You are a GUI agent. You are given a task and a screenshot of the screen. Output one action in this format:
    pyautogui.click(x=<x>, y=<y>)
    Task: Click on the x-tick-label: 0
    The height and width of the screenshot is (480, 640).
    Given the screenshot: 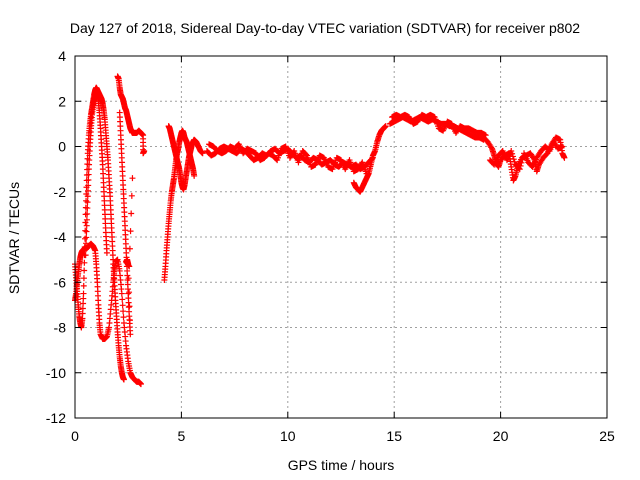 What is the action you would take?
    pyautogui.click(x=75, y=436)
    